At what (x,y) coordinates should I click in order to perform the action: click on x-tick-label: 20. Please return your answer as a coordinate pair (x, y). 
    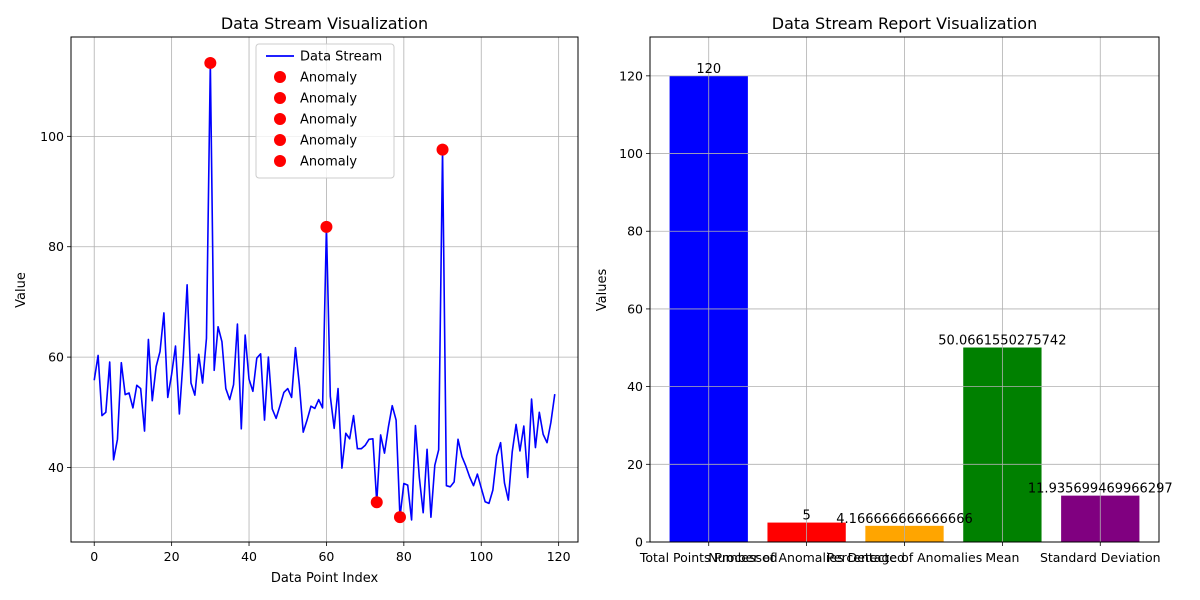
    Looking at the image, I should click on (172, 556).